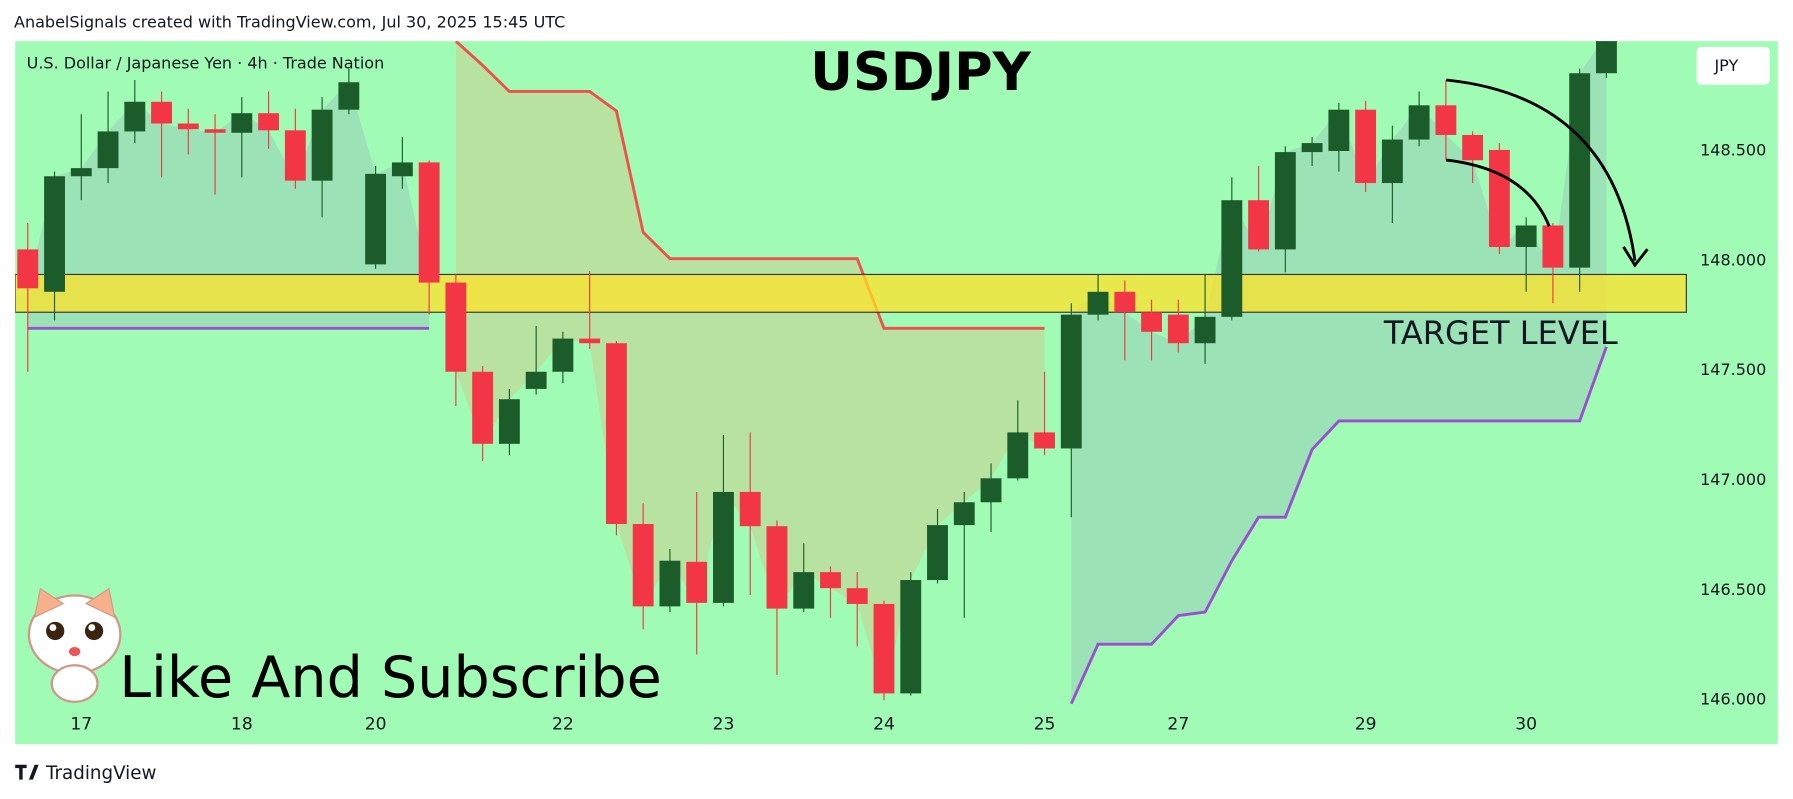 The height and width of the screenshot is (799, 1793). What do you see at coordinates (1526, 725) in the screenshot?
I see `x-tick-label: 30` at bounding box center [1526, 725].